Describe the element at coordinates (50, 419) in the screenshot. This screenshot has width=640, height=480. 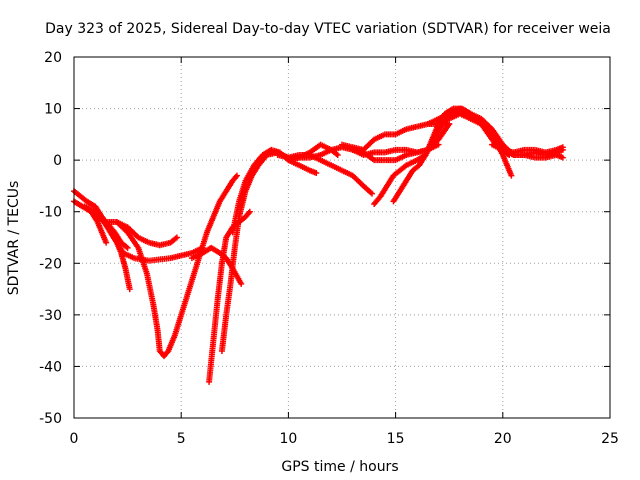
I see `y-tick-label: -50` at that location.